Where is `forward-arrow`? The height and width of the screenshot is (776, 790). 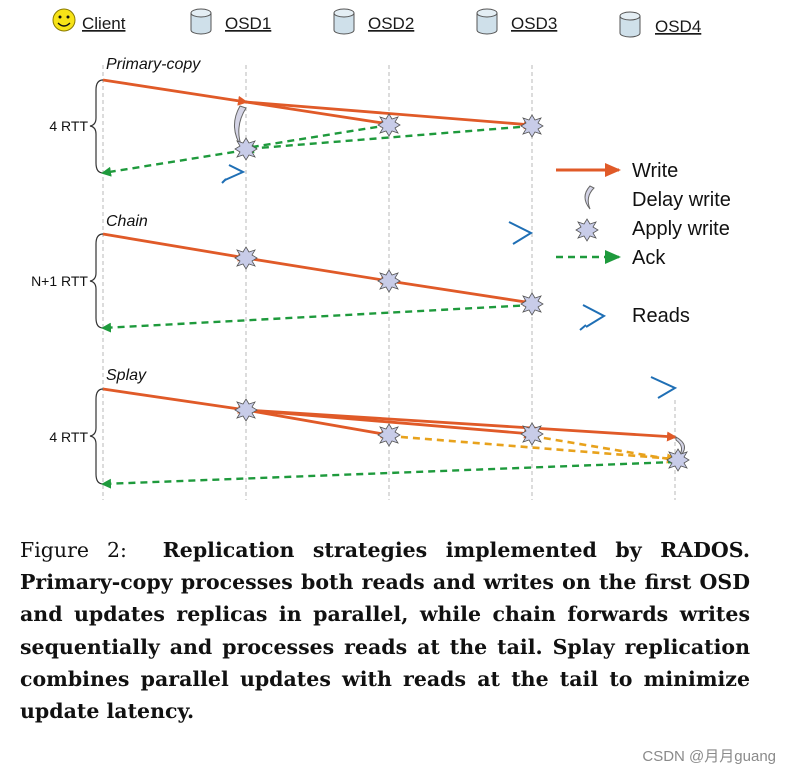
forward-arrow is located at coordinates (604, 449).